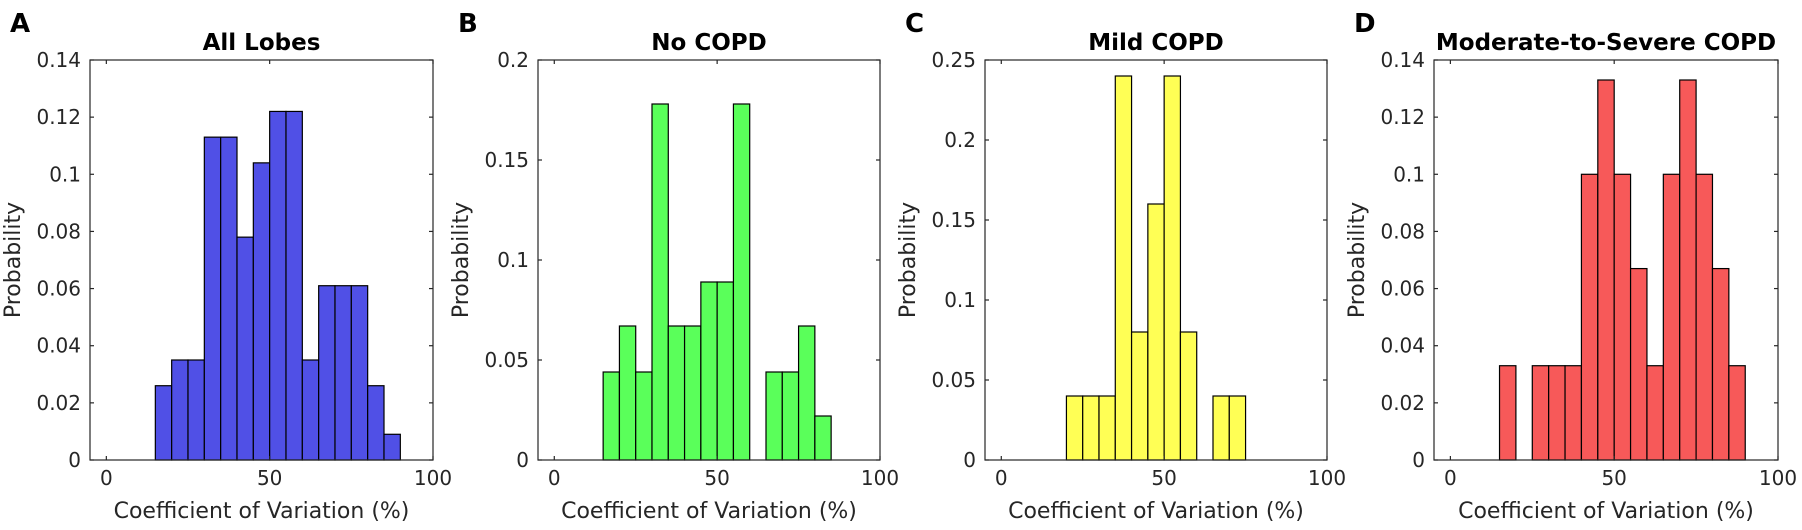 This screenshot has width=1802, height=530. I want to click on chart-title: Moderate-to-Severe COPD, so click(1606, 43).